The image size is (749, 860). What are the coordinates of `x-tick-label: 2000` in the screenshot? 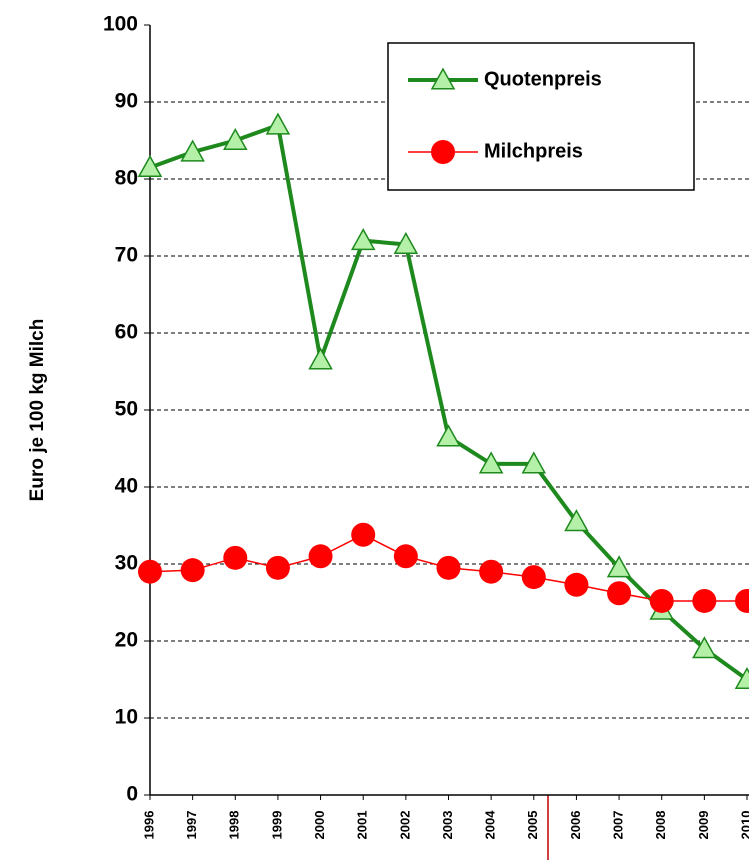 It's located at (319, 825).